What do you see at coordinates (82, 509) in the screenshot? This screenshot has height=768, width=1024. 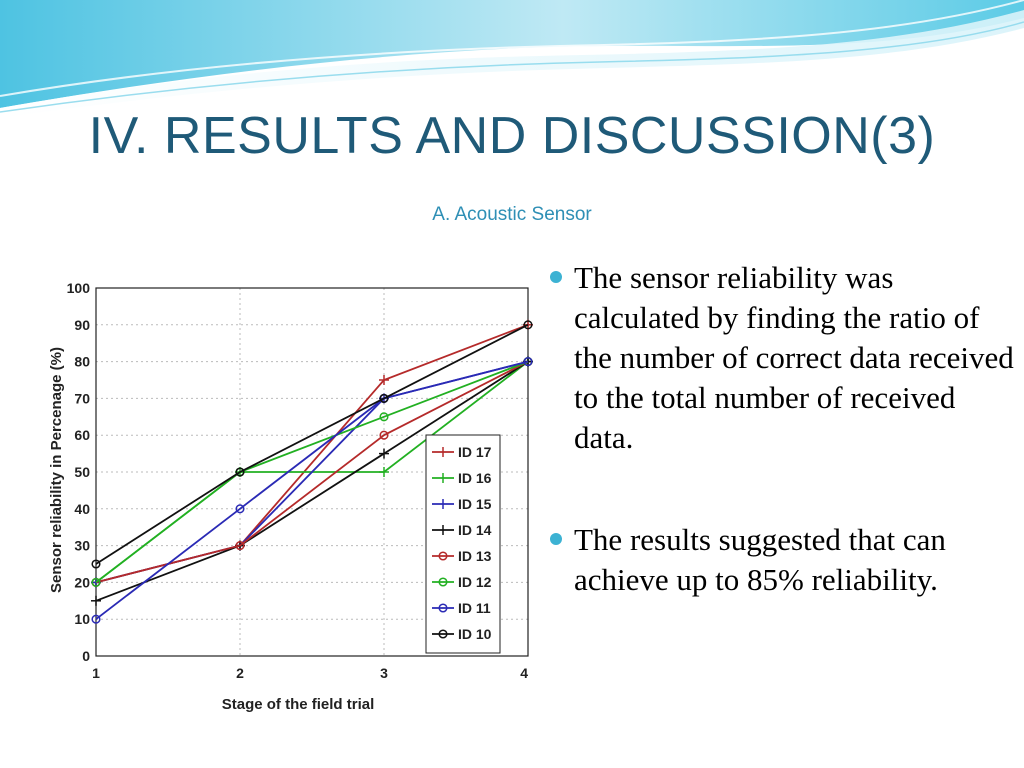 I see `y-tick-label: 40` at bounding box center [82, 509].